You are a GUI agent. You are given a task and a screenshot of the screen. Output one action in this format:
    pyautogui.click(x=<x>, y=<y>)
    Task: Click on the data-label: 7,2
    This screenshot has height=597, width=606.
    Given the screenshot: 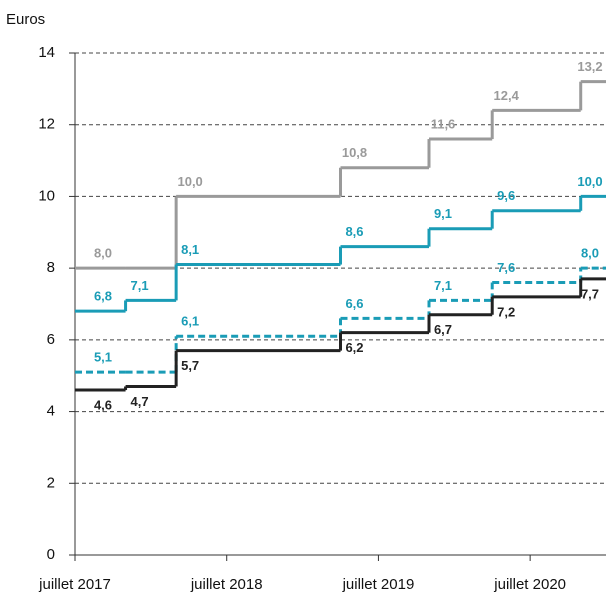 What is the action you would take?
    pyautogui.click(x=506, y=311)
    